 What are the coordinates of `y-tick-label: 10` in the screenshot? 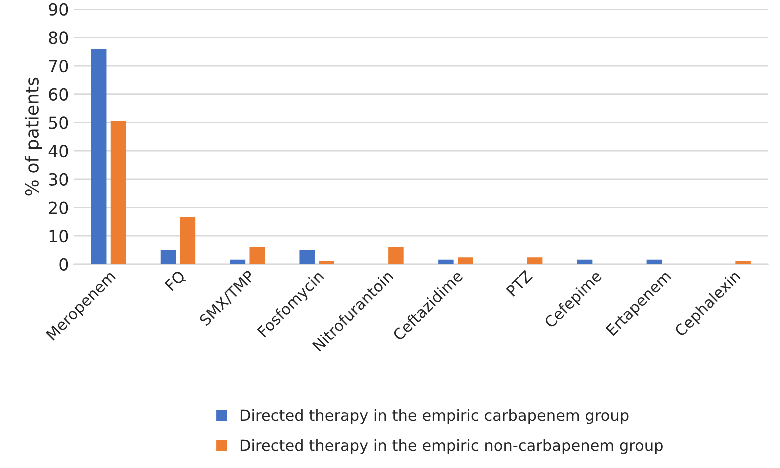 It's located at (59, 236).